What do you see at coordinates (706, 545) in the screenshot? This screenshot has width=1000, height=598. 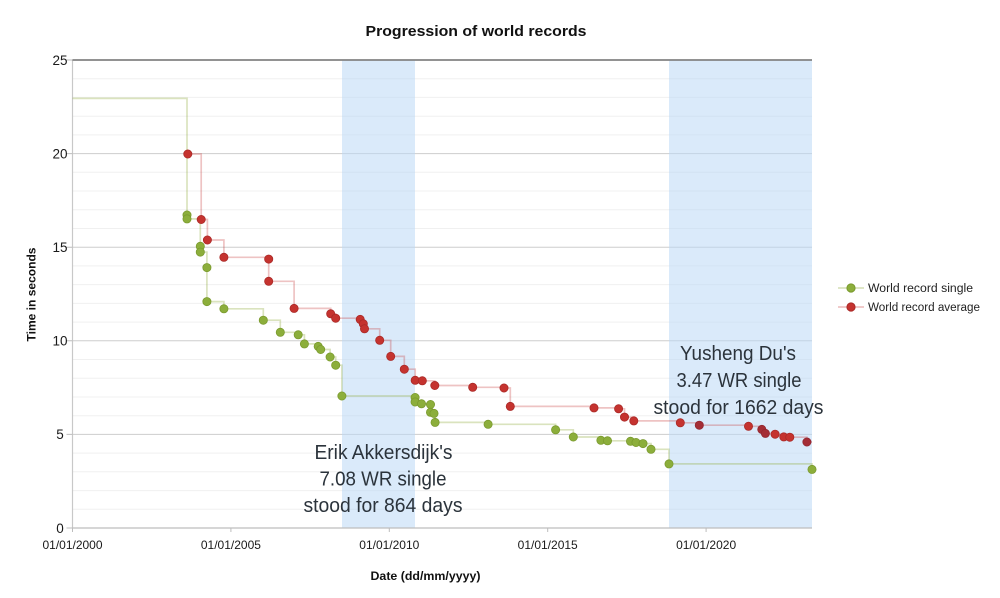 I see `svg-text: 01/01/2020` at bounding box center [706, 545].